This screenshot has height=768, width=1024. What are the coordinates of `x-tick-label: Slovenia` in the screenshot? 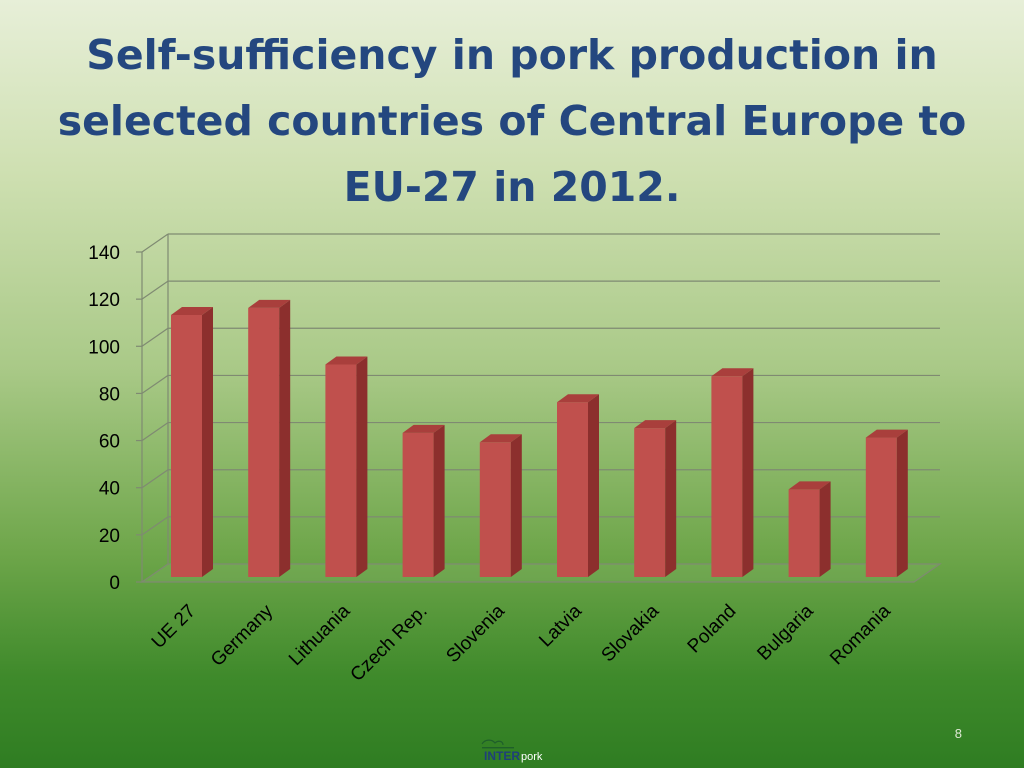 It's located at (475, 633).